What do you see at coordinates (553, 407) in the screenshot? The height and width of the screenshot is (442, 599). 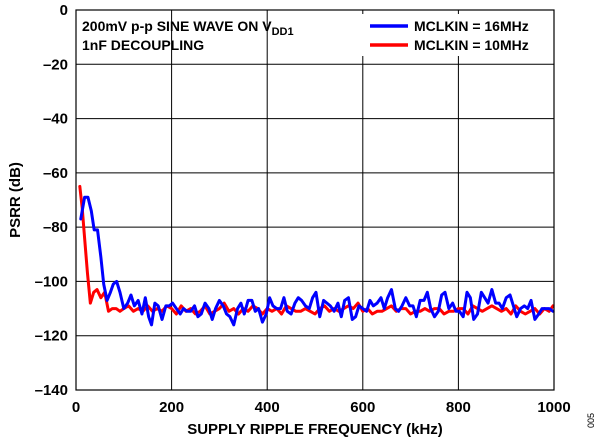 I see `x-tick-label: 1000` at bounding box center [553, 407].